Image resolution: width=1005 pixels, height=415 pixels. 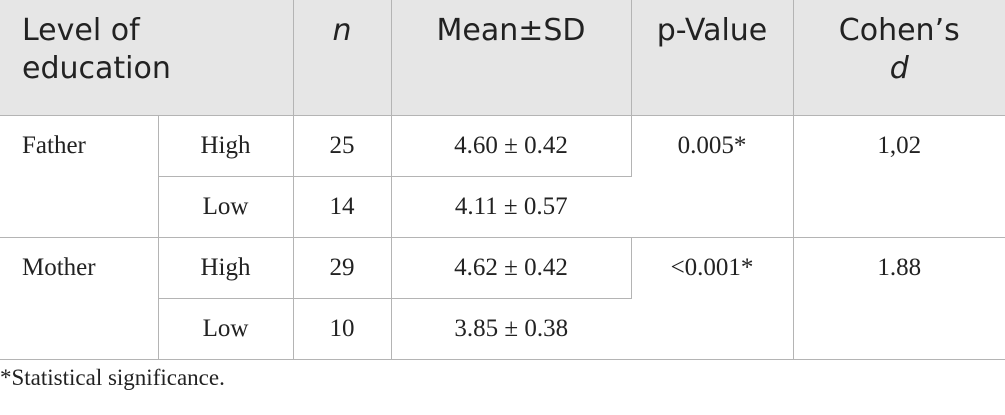 I want to click on mean-sd-cell: 4.11 ± 0.57, so click(x=511, y=207).